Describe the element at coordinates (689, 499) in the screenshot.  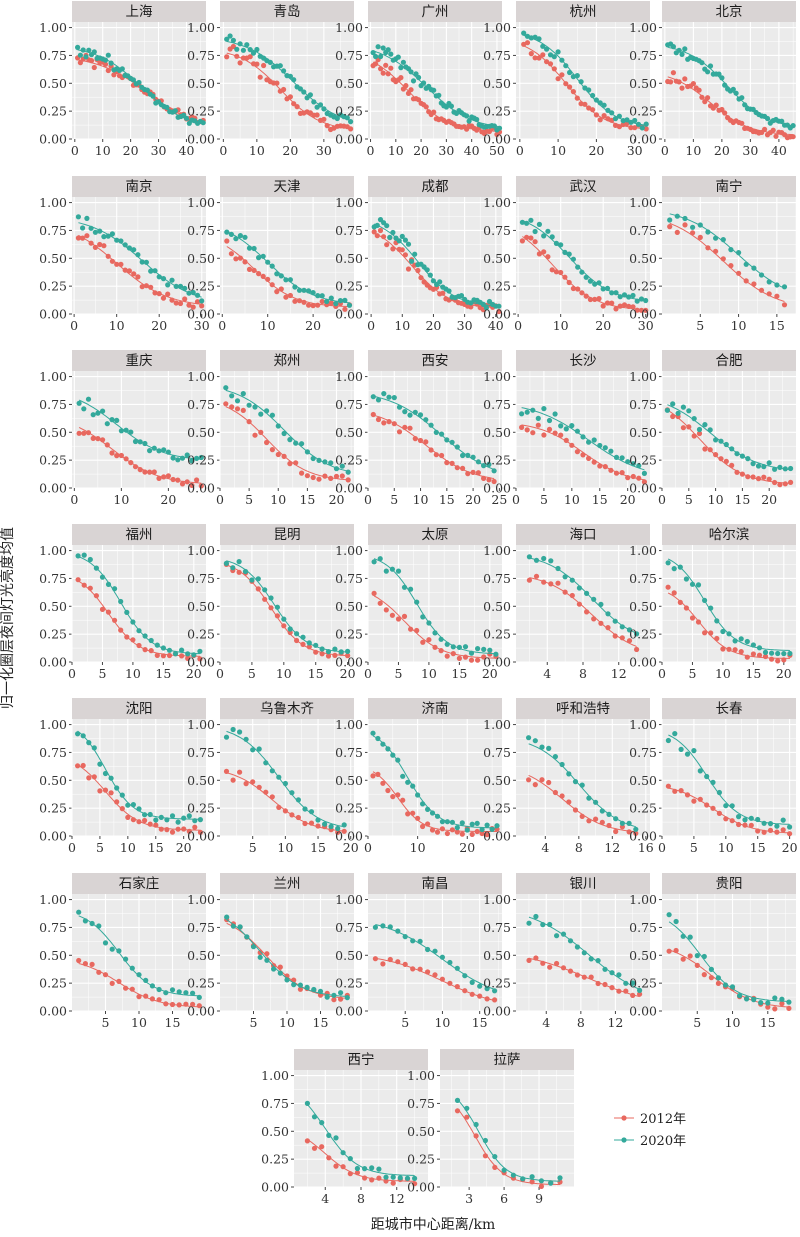
I see `x-tick-label: 5` at that location.